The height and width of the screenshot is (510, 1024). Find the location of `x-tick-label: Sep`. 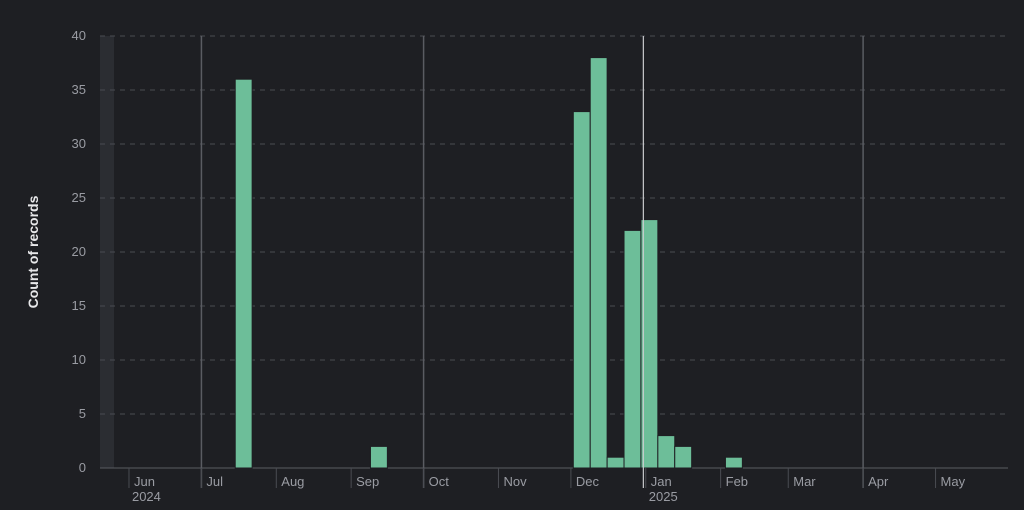

x-tick-label: Sep is located at coordinates (367, 481).